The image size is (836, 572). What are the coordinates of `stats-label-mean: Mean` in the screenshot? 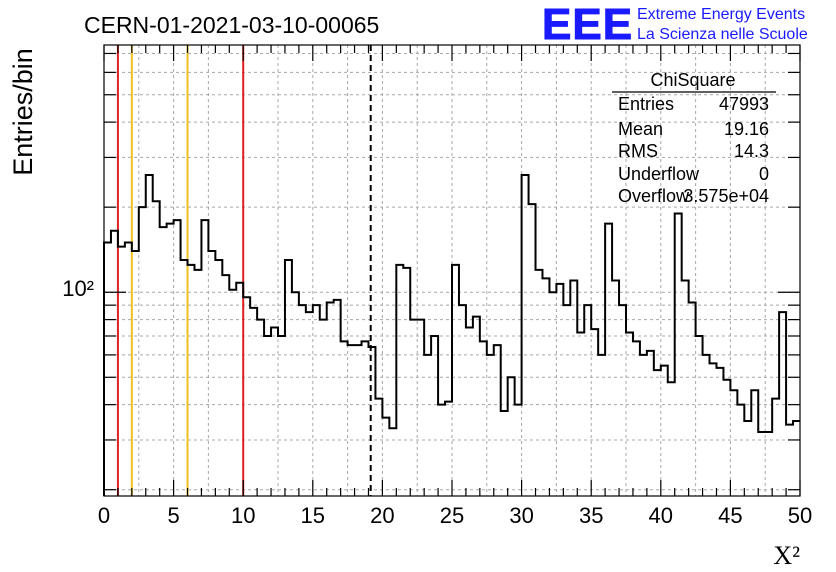 It's located at (640, 129).